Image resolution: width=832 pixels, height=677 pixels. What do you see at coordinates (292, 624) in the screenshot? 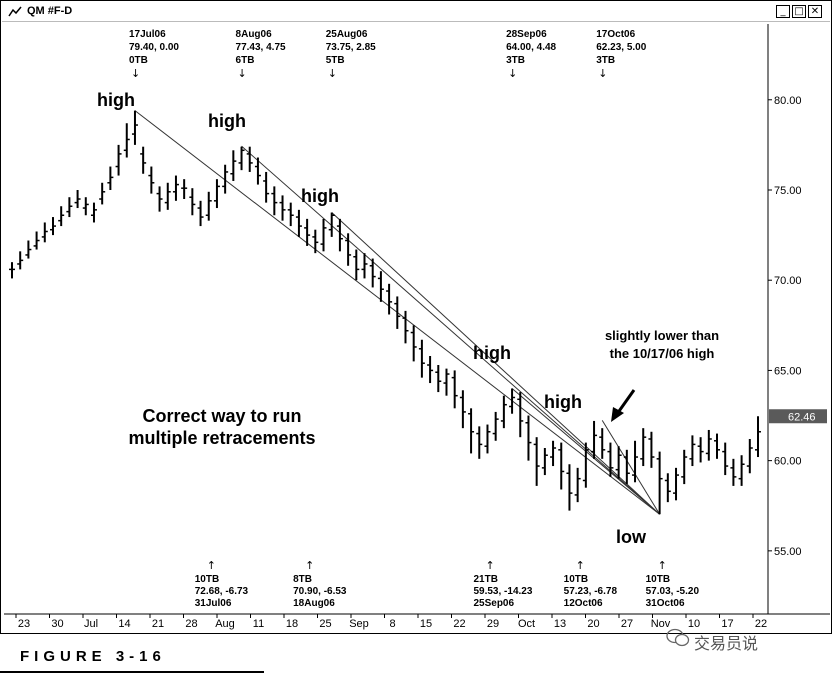
I see `x-tick-label: 18` at bounding box center [292, 624].